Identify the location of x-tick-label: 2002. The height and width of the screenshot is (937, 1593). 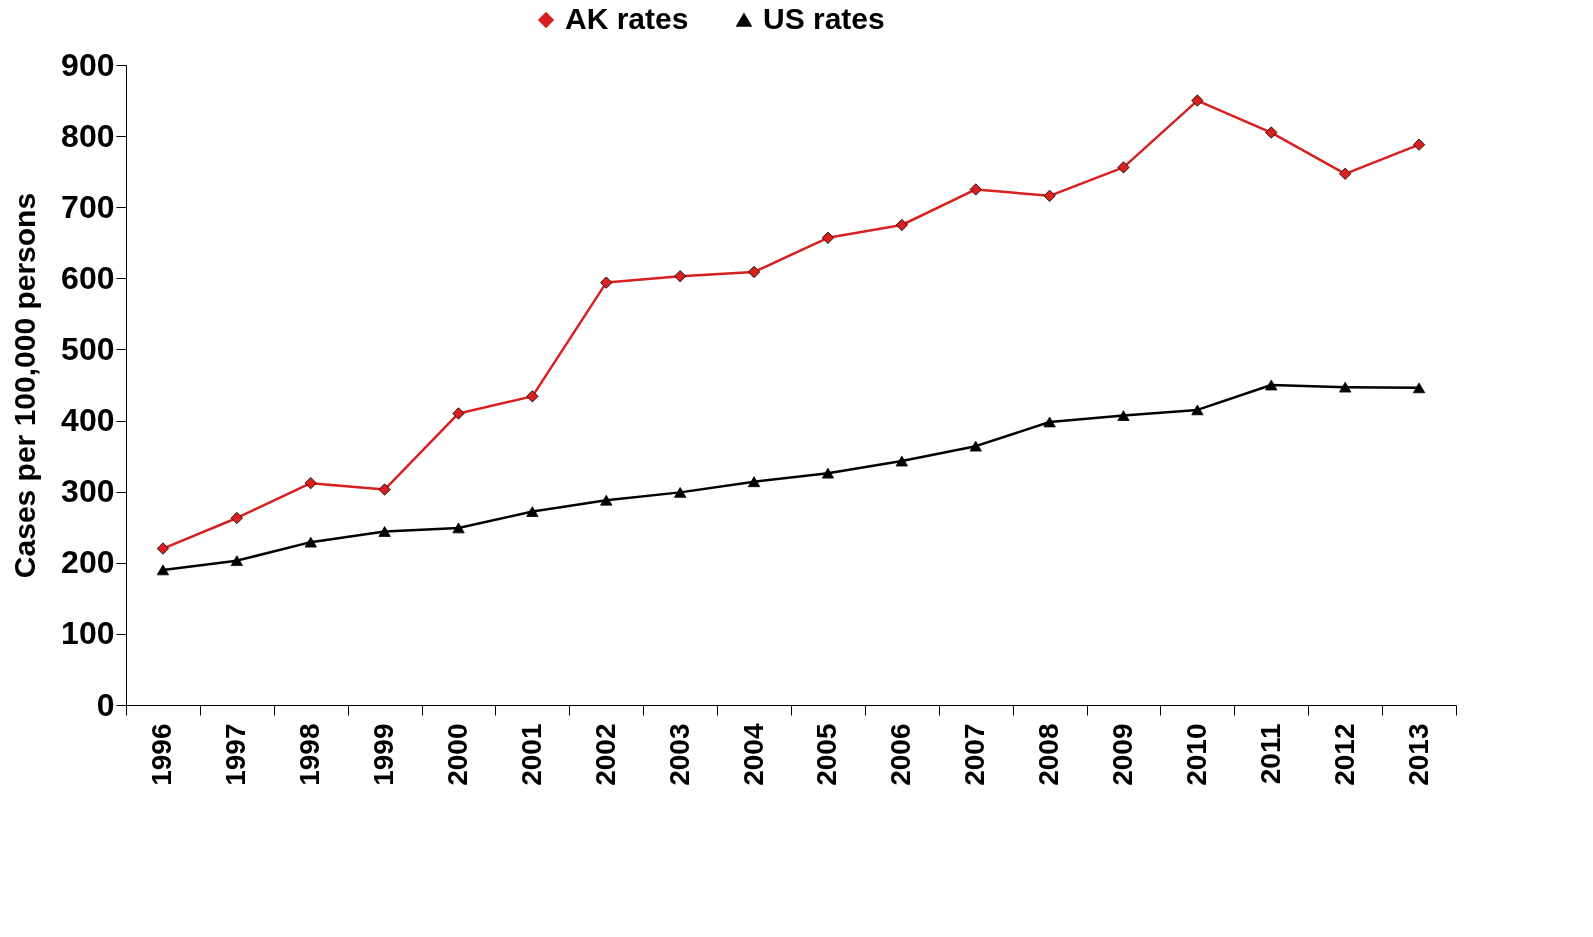
(605, 754).